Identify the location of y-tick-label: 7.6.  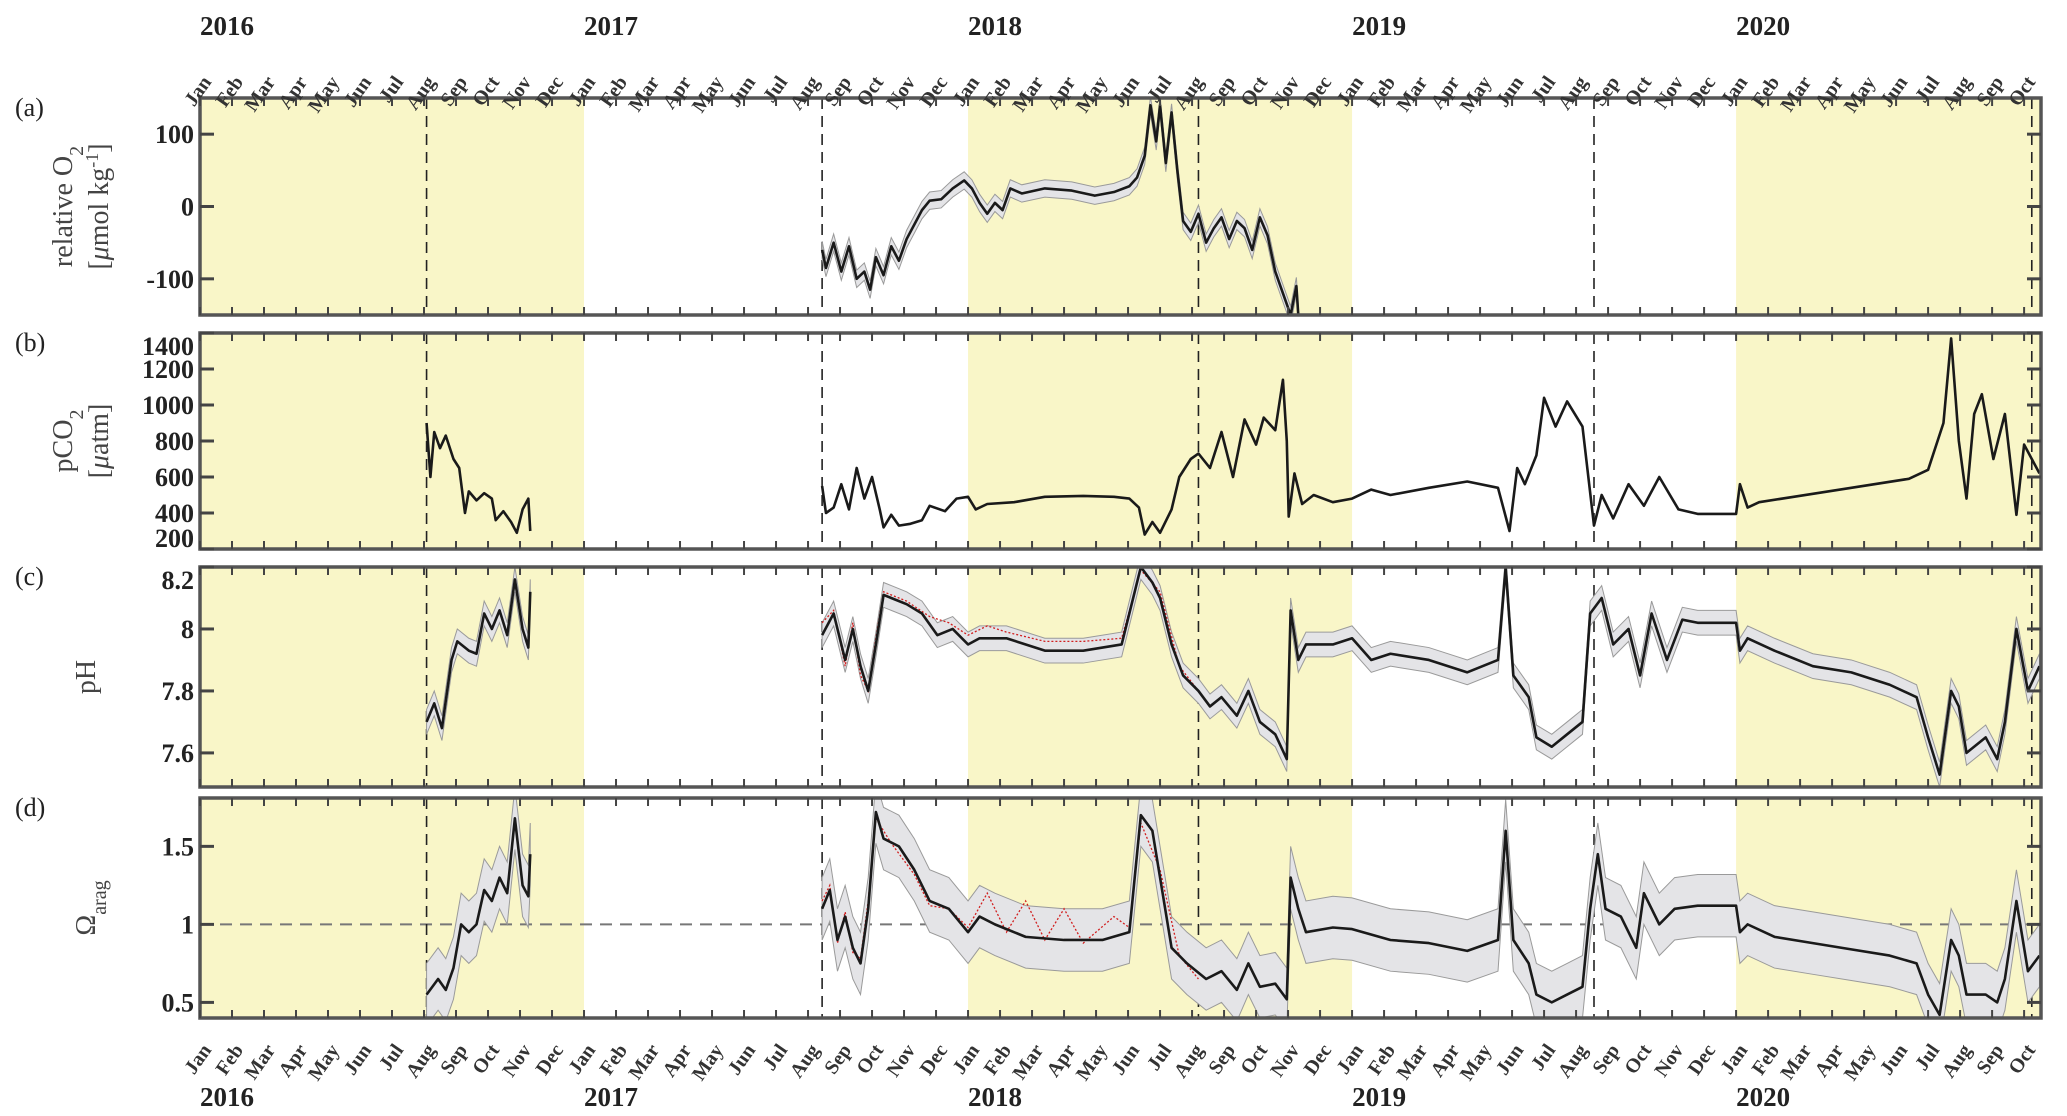
(178, 753).